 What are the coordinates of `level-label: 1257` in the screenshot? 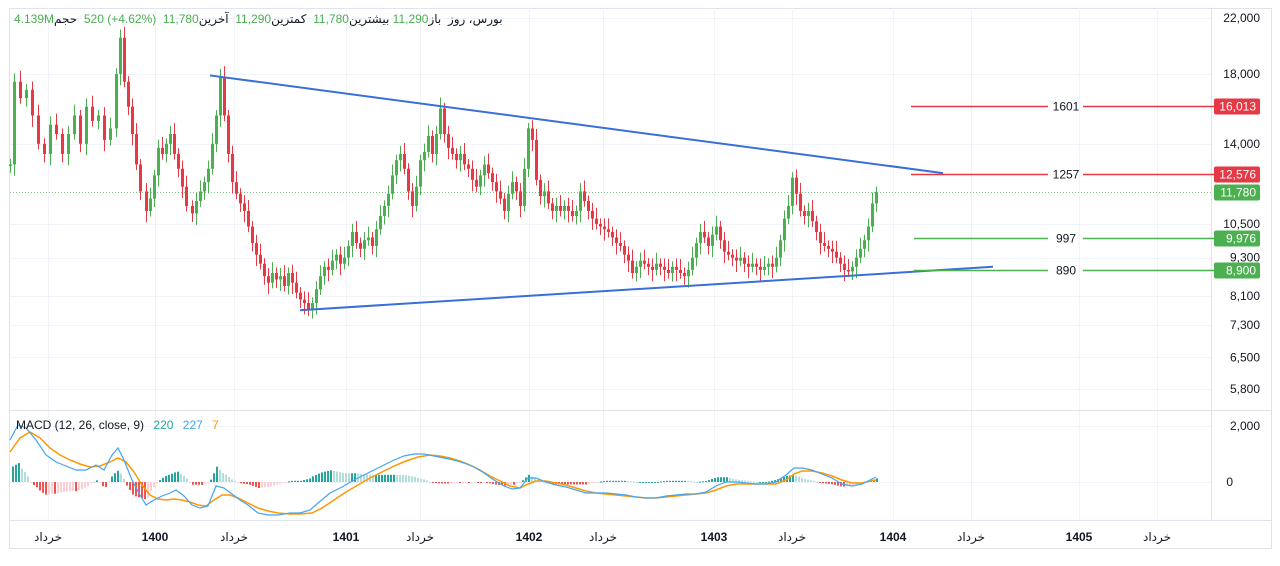 It's located at (1066, 175).